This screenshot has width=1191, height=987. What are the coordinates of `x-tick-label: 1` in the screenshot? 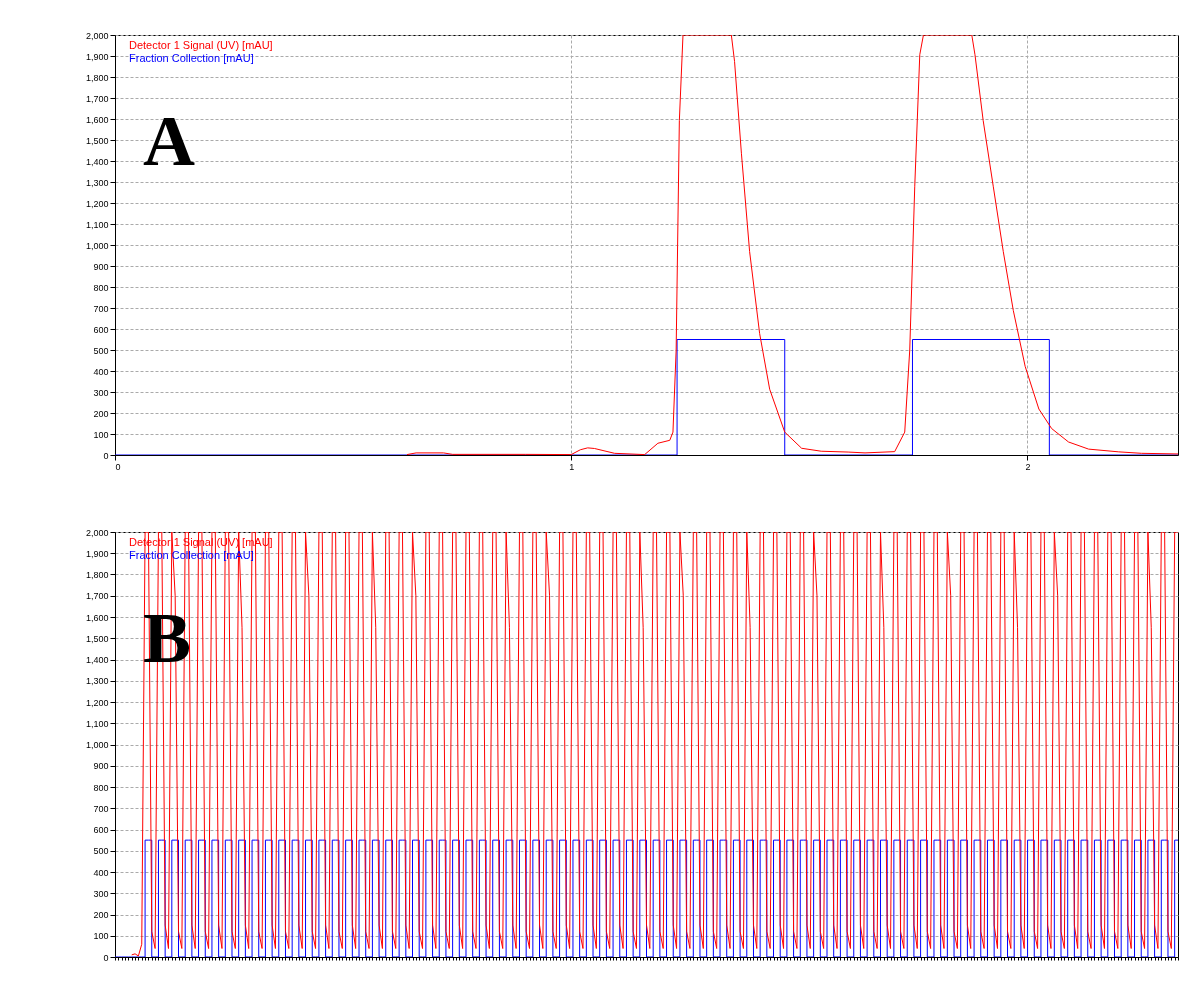 It's located at (572, 466).